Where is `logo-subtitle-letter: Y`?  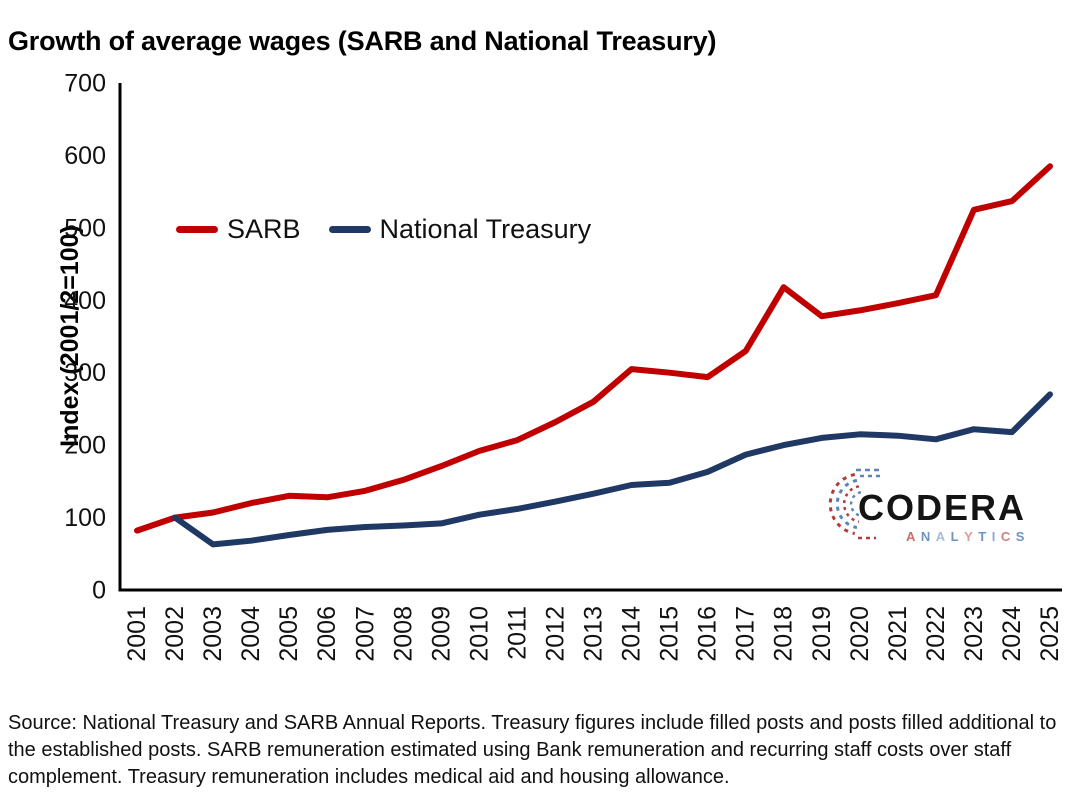 logo-subtitle-letter: Y is located at coordinates (968, 536).